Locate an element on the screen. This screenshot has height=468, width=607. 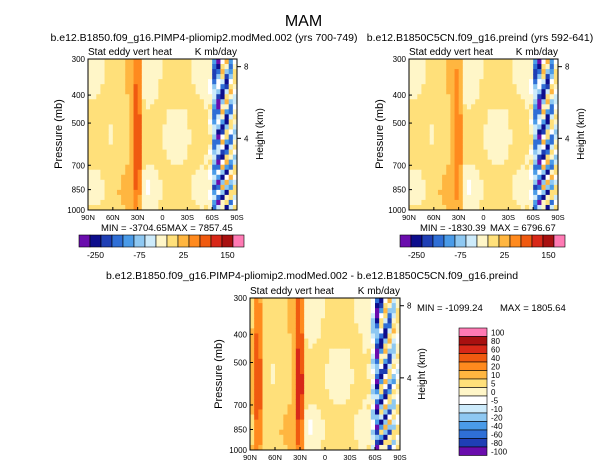
x-tick-label: 90S is located at coordinates (236, 217).